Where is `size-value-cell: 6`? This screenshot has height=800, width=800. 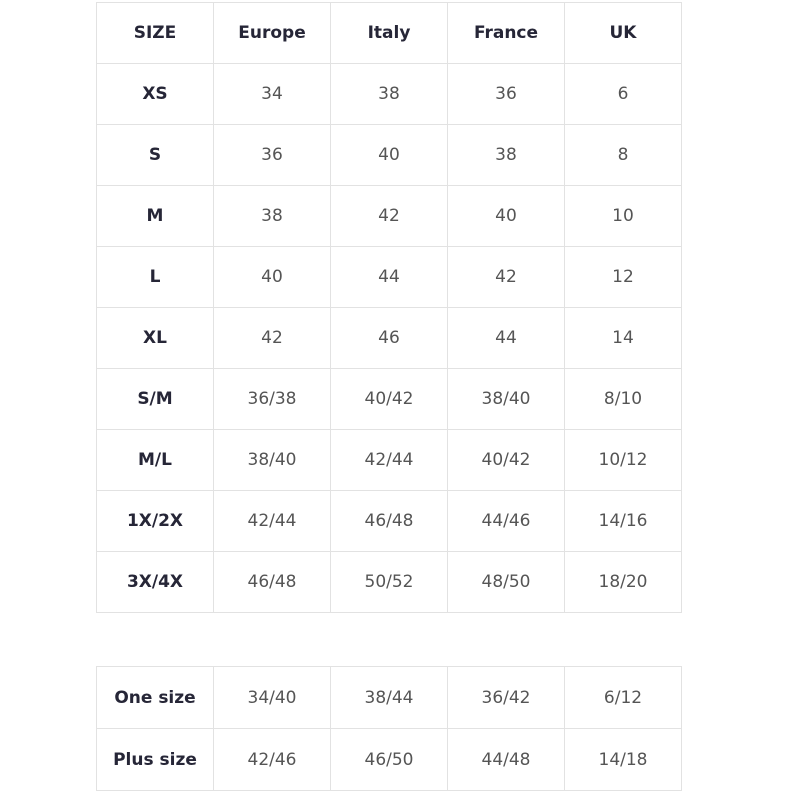
size-value-cell: 6 is located at coordinates (623, 94).